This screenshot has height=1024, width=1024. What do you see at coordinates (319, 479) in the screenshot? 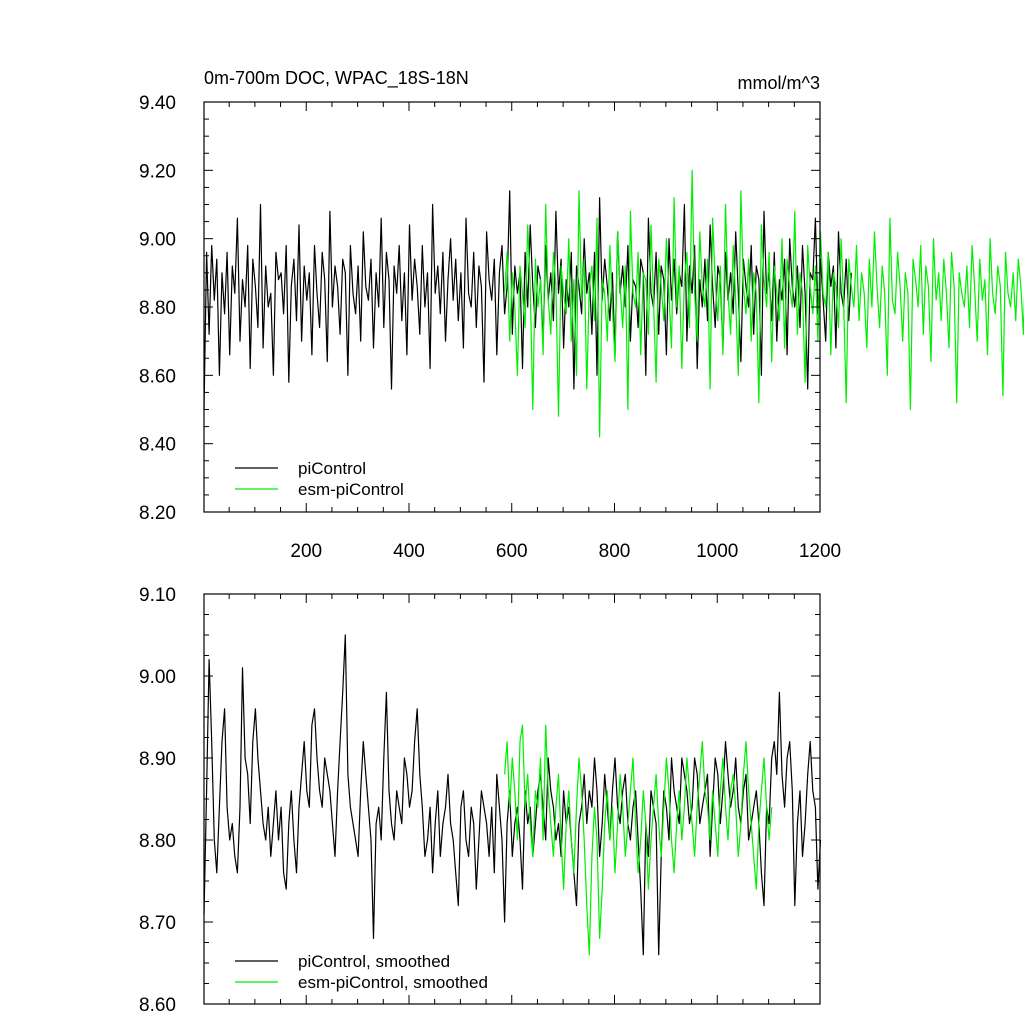
I see `legend: piControl esm-piControl` at bounding box center [319, 479].